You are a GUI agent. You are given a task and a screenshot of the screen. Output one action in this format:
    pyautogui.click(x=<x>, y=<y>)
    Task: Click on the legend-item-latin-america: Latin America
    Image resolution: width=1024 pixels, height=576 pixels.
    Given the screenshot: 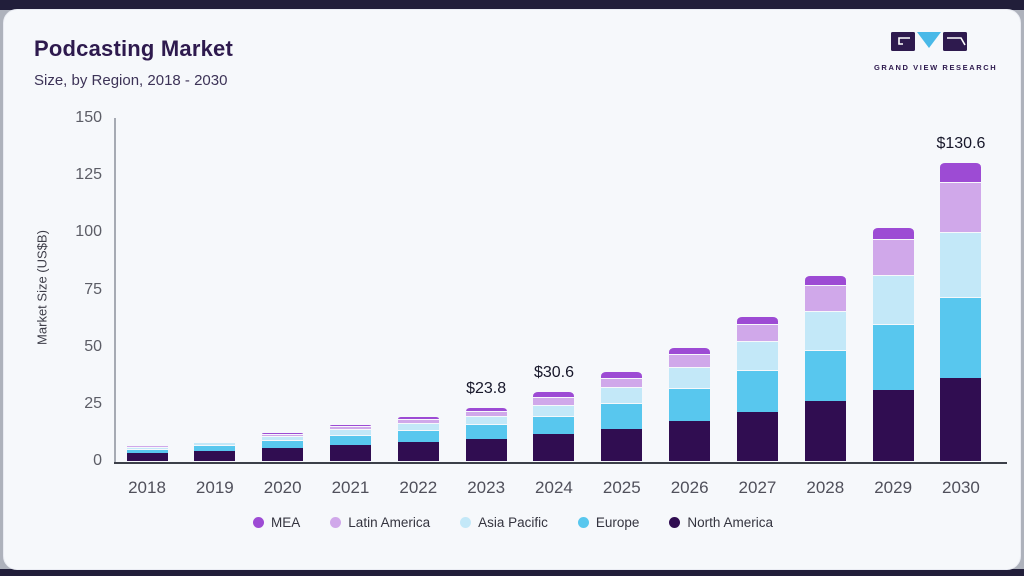 What is the action you would take?
    pyautogui.click(x=380, y=522)
    